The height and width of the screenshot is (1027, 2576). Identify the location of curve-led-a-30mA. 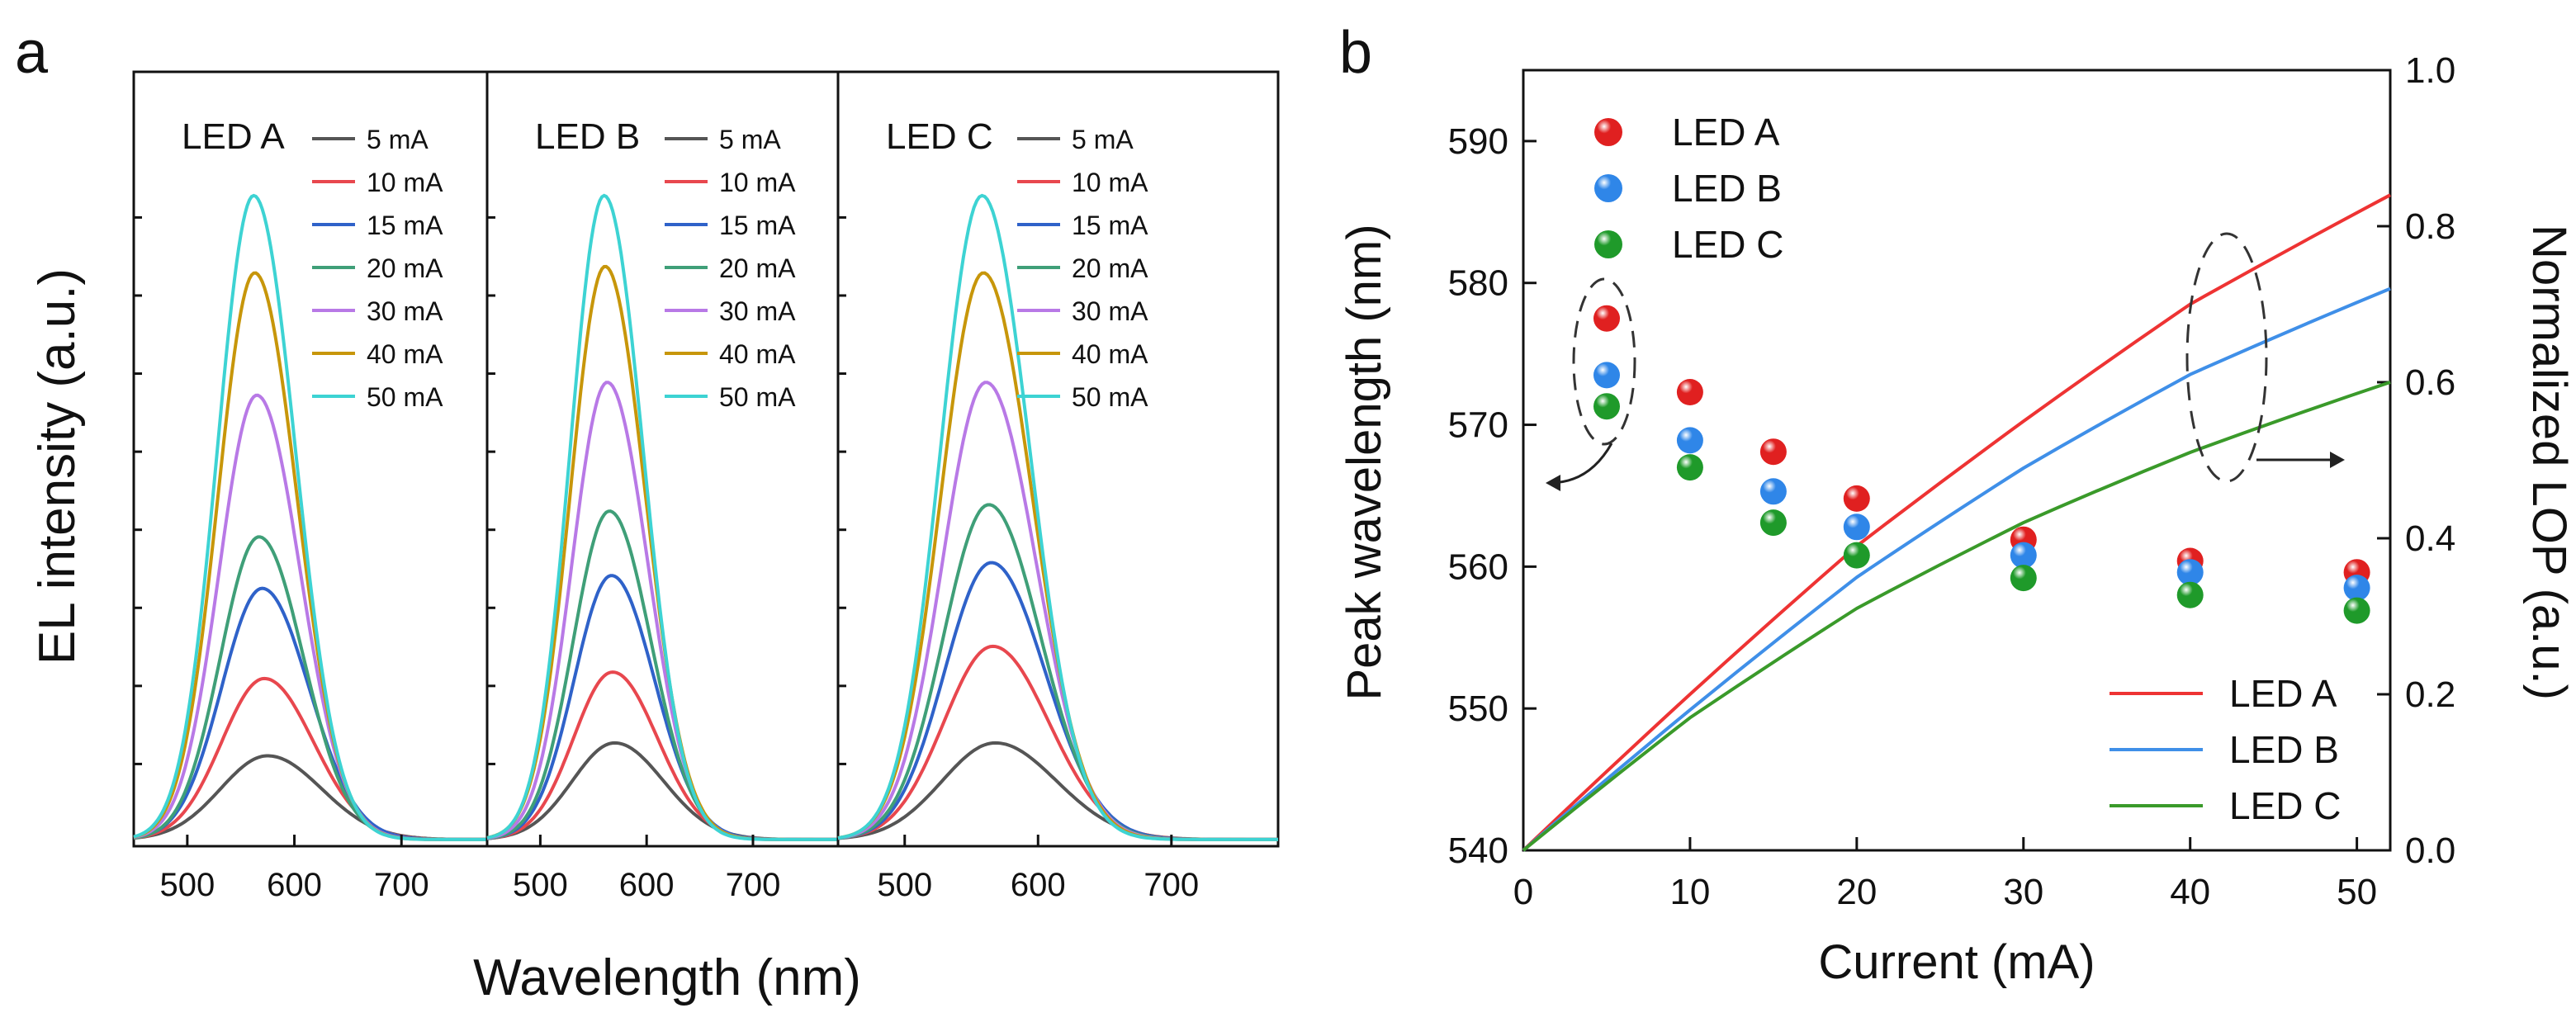
(310, 617).